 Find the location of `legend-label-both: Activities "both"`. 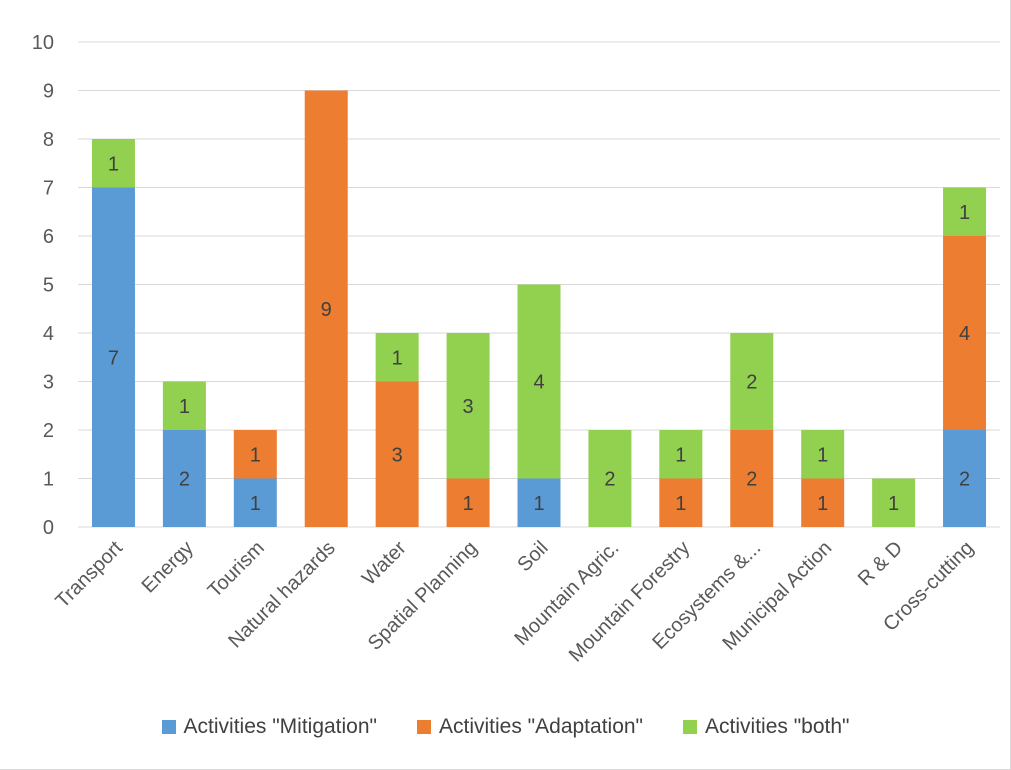

legend-label-both: Activities "both" is located at coordinates (777, 726).